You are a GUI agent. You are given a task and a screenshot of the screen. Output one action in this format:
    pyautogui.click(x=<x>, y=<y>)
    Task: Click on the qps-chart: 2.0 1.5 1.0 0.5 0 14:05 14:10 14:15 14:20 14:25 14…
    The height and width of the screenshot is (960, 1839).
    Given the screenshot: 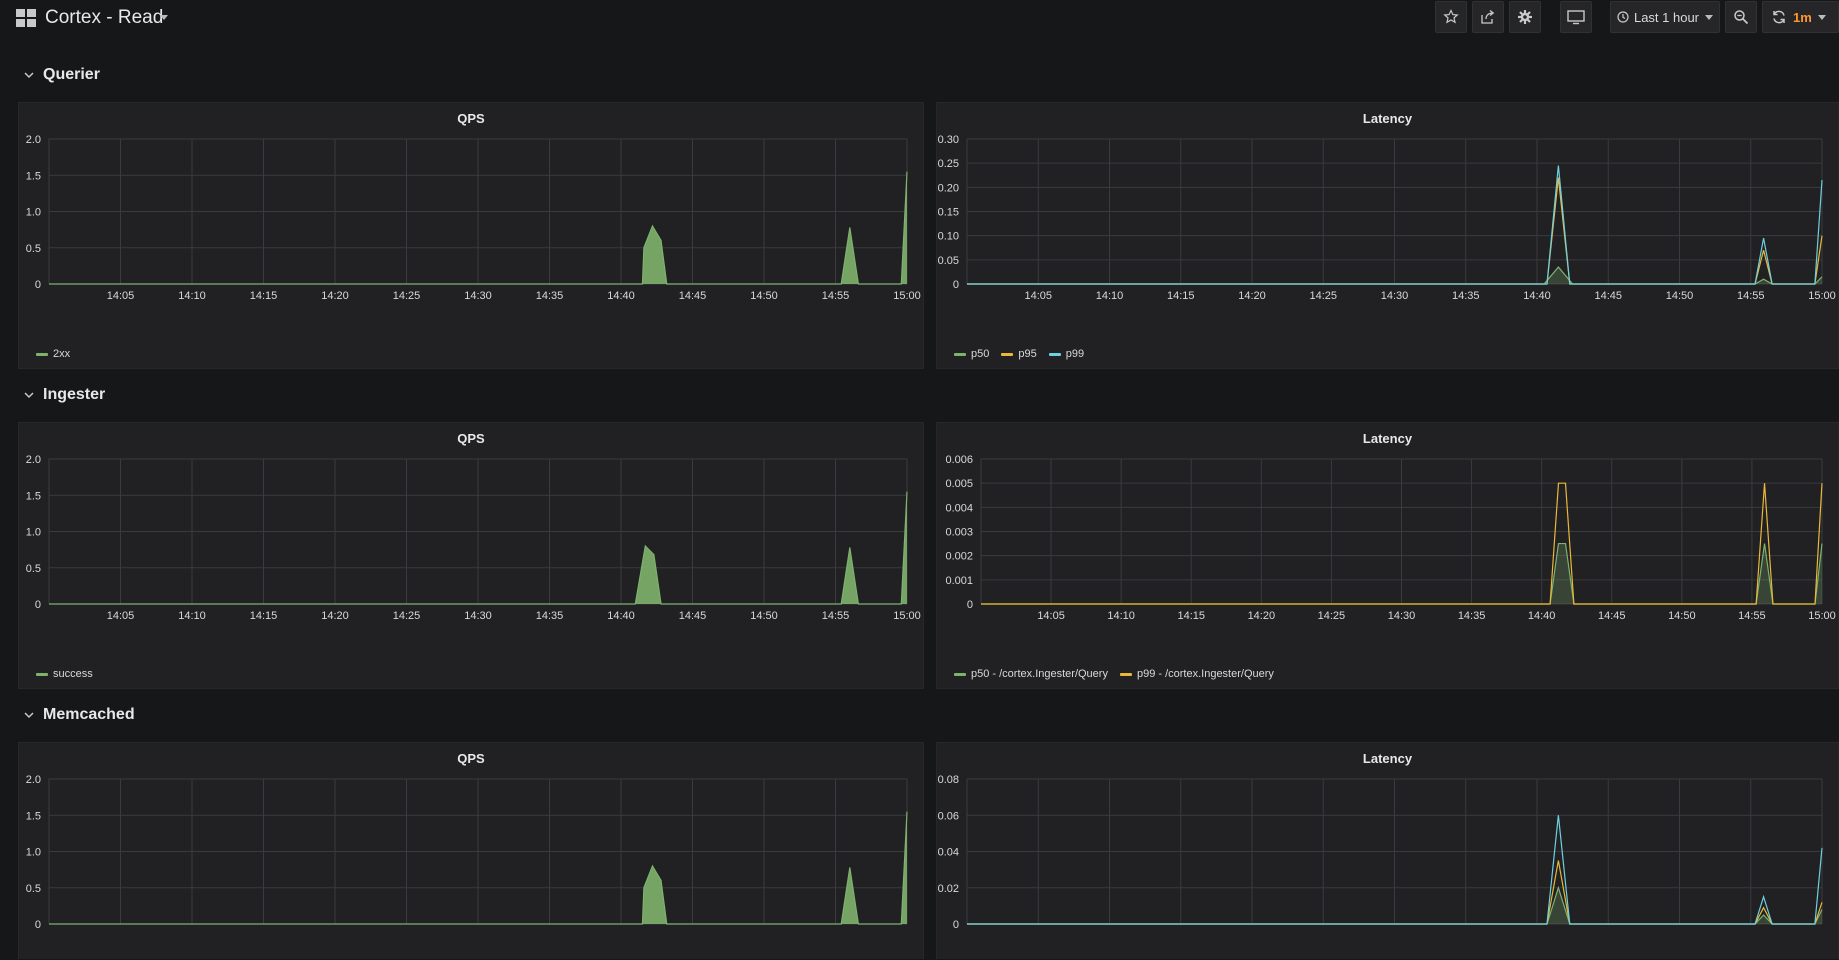 What is the action you would take?
    pyautogui.click(x=473, y=538)
    